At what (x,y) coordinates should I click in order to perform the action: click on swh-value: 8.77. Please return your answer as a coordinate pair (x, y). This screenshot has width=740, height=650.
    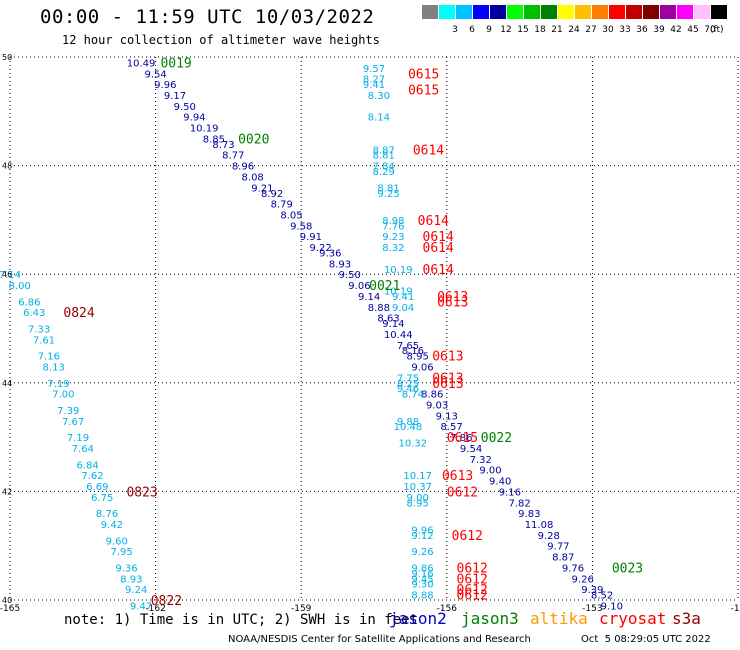
    Looking at the image, I should click on (233, 156).